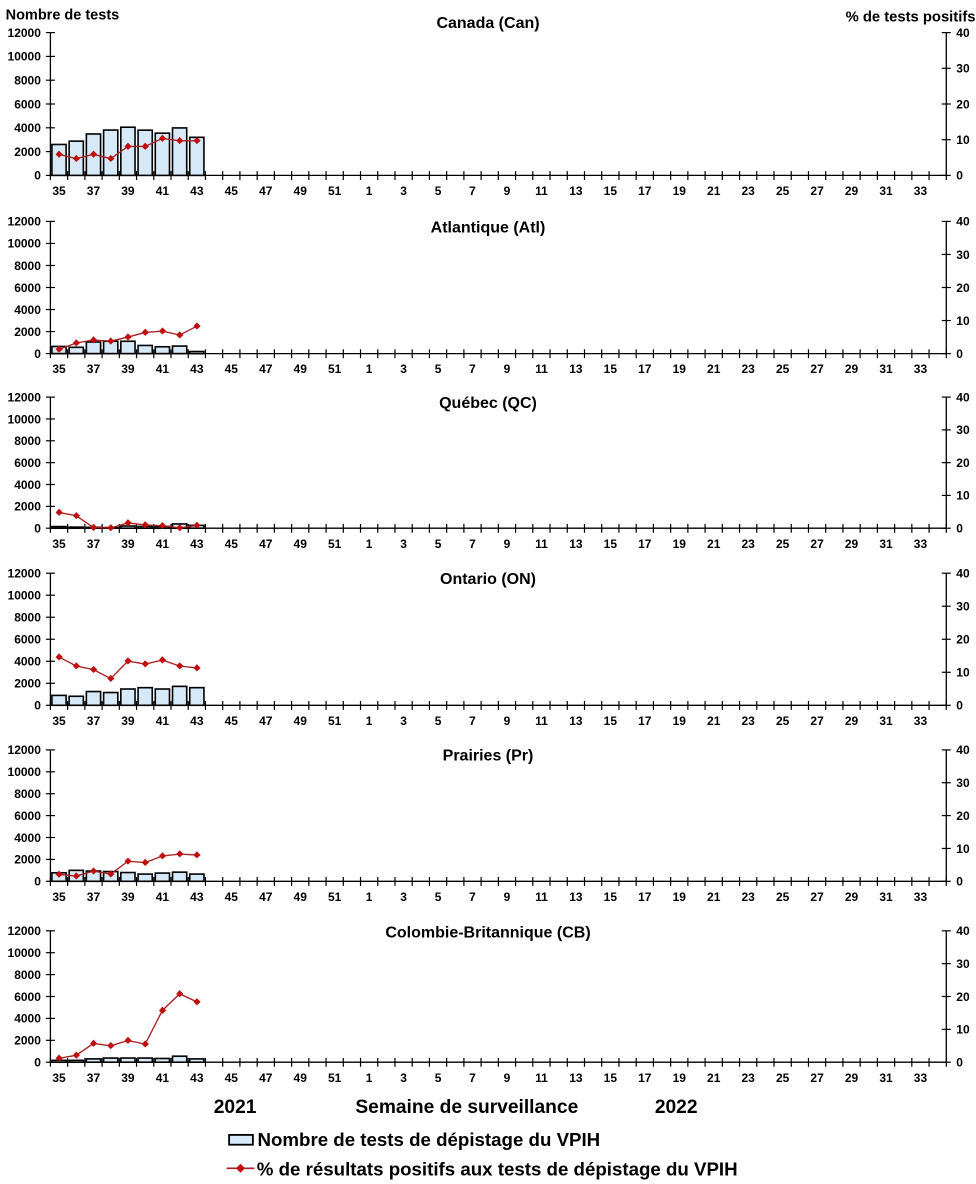 The width and height of the screenshot is (976, 1184). What do you see at coordinates (197, 544) in the screenshot?
I see `svg-text: 43` at bounding box center [197, 544].